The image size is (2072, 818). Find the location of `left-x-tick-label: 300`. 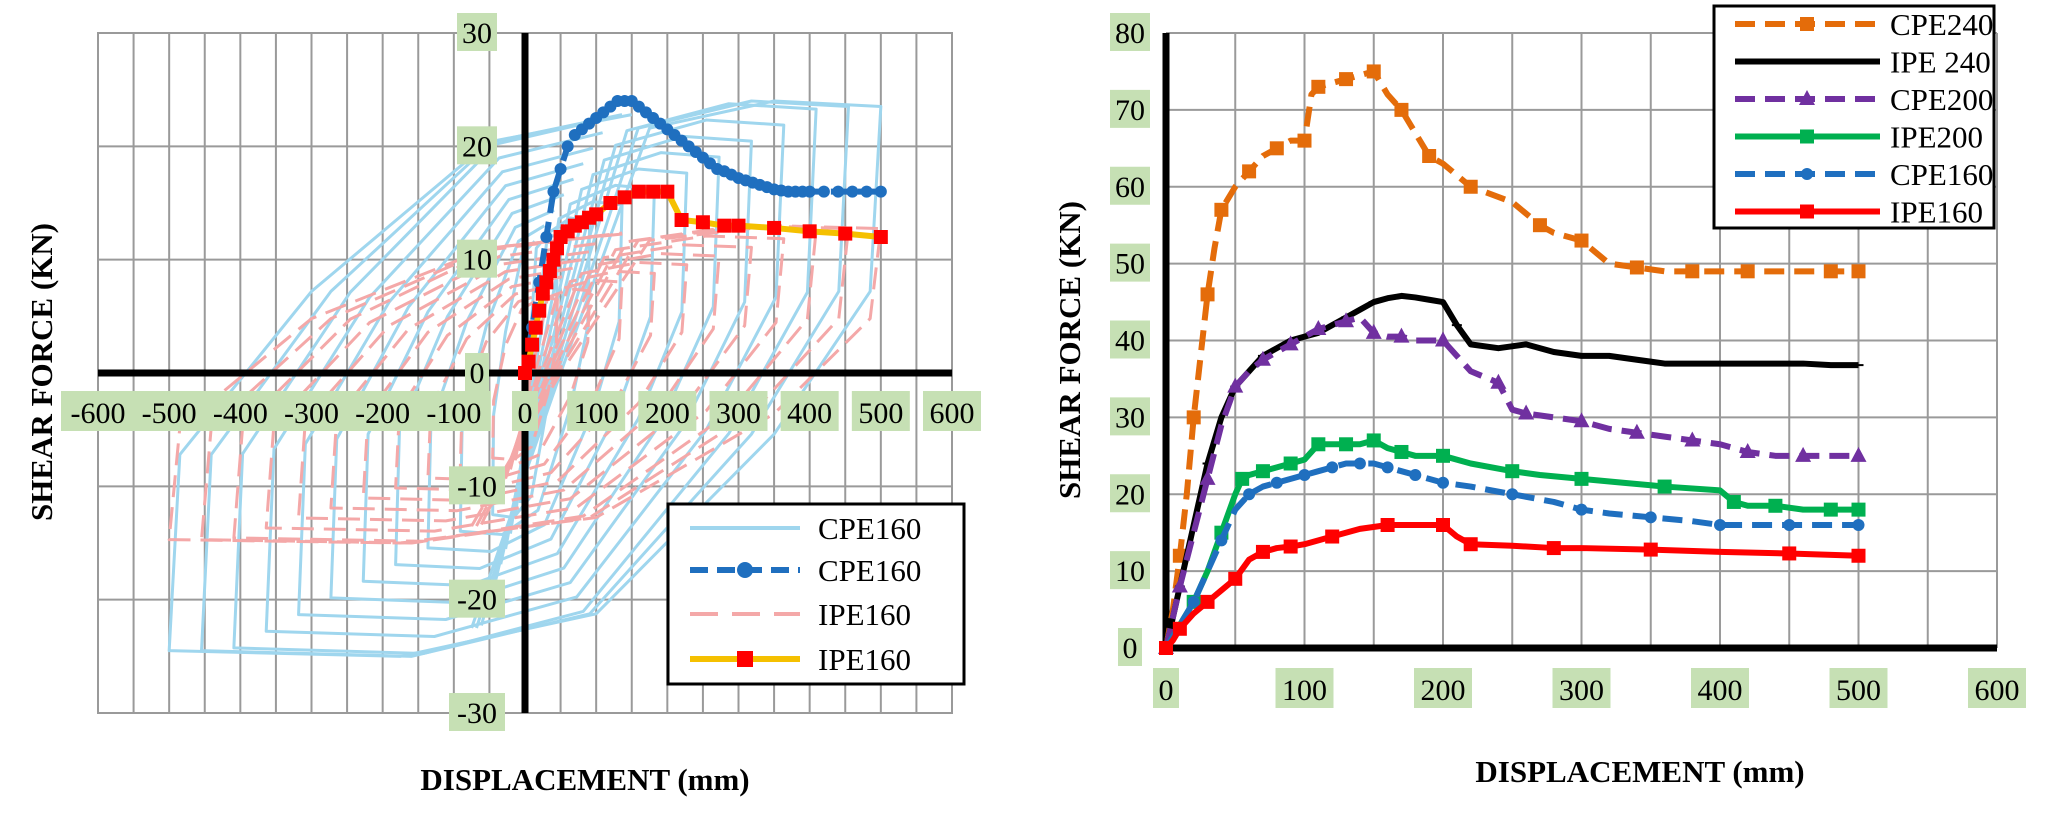

left-x-tick-label: 300 is located at coordinates (738, 413).